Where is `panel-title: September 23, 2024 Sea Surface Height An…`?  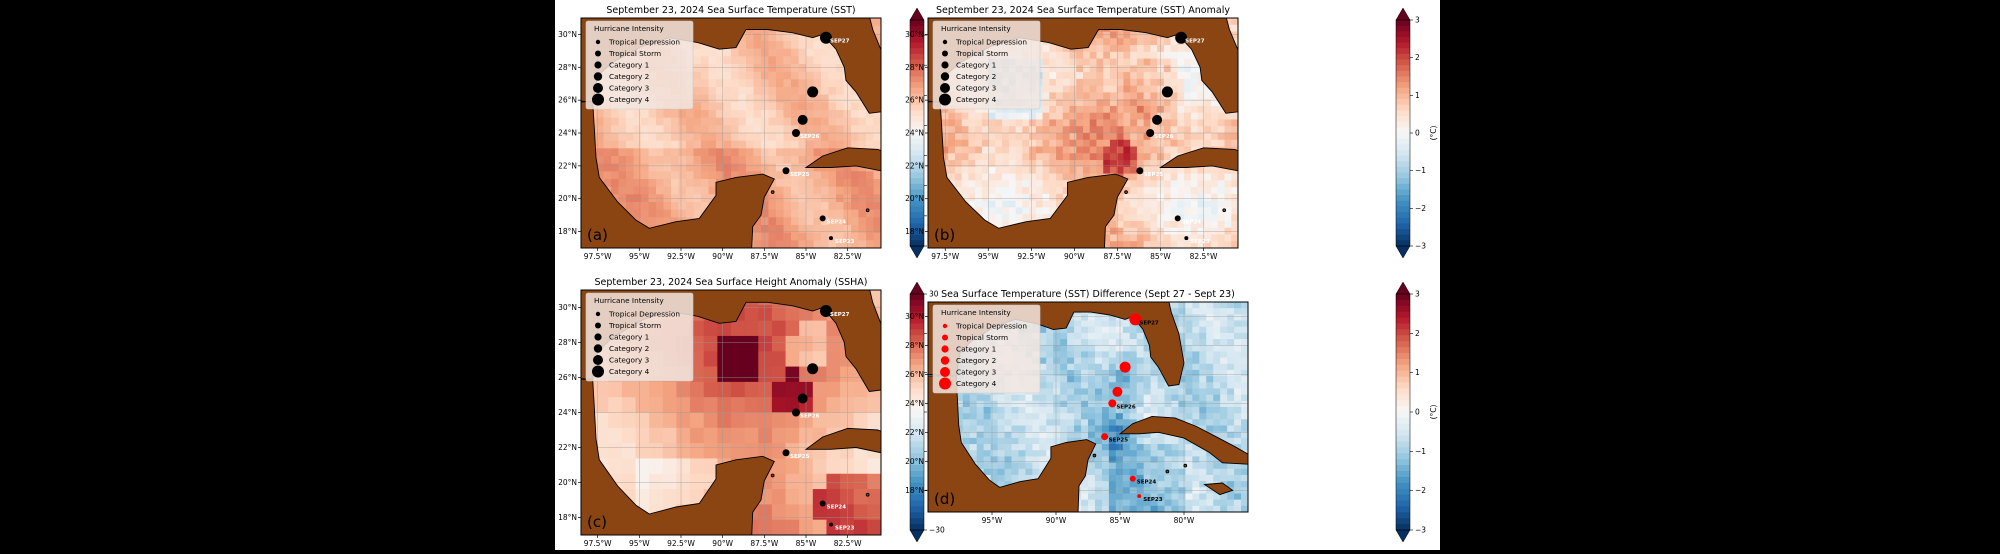
panel-title: September 23, 2024 Sea Surface Height An… is located at coordinates (730, 282).